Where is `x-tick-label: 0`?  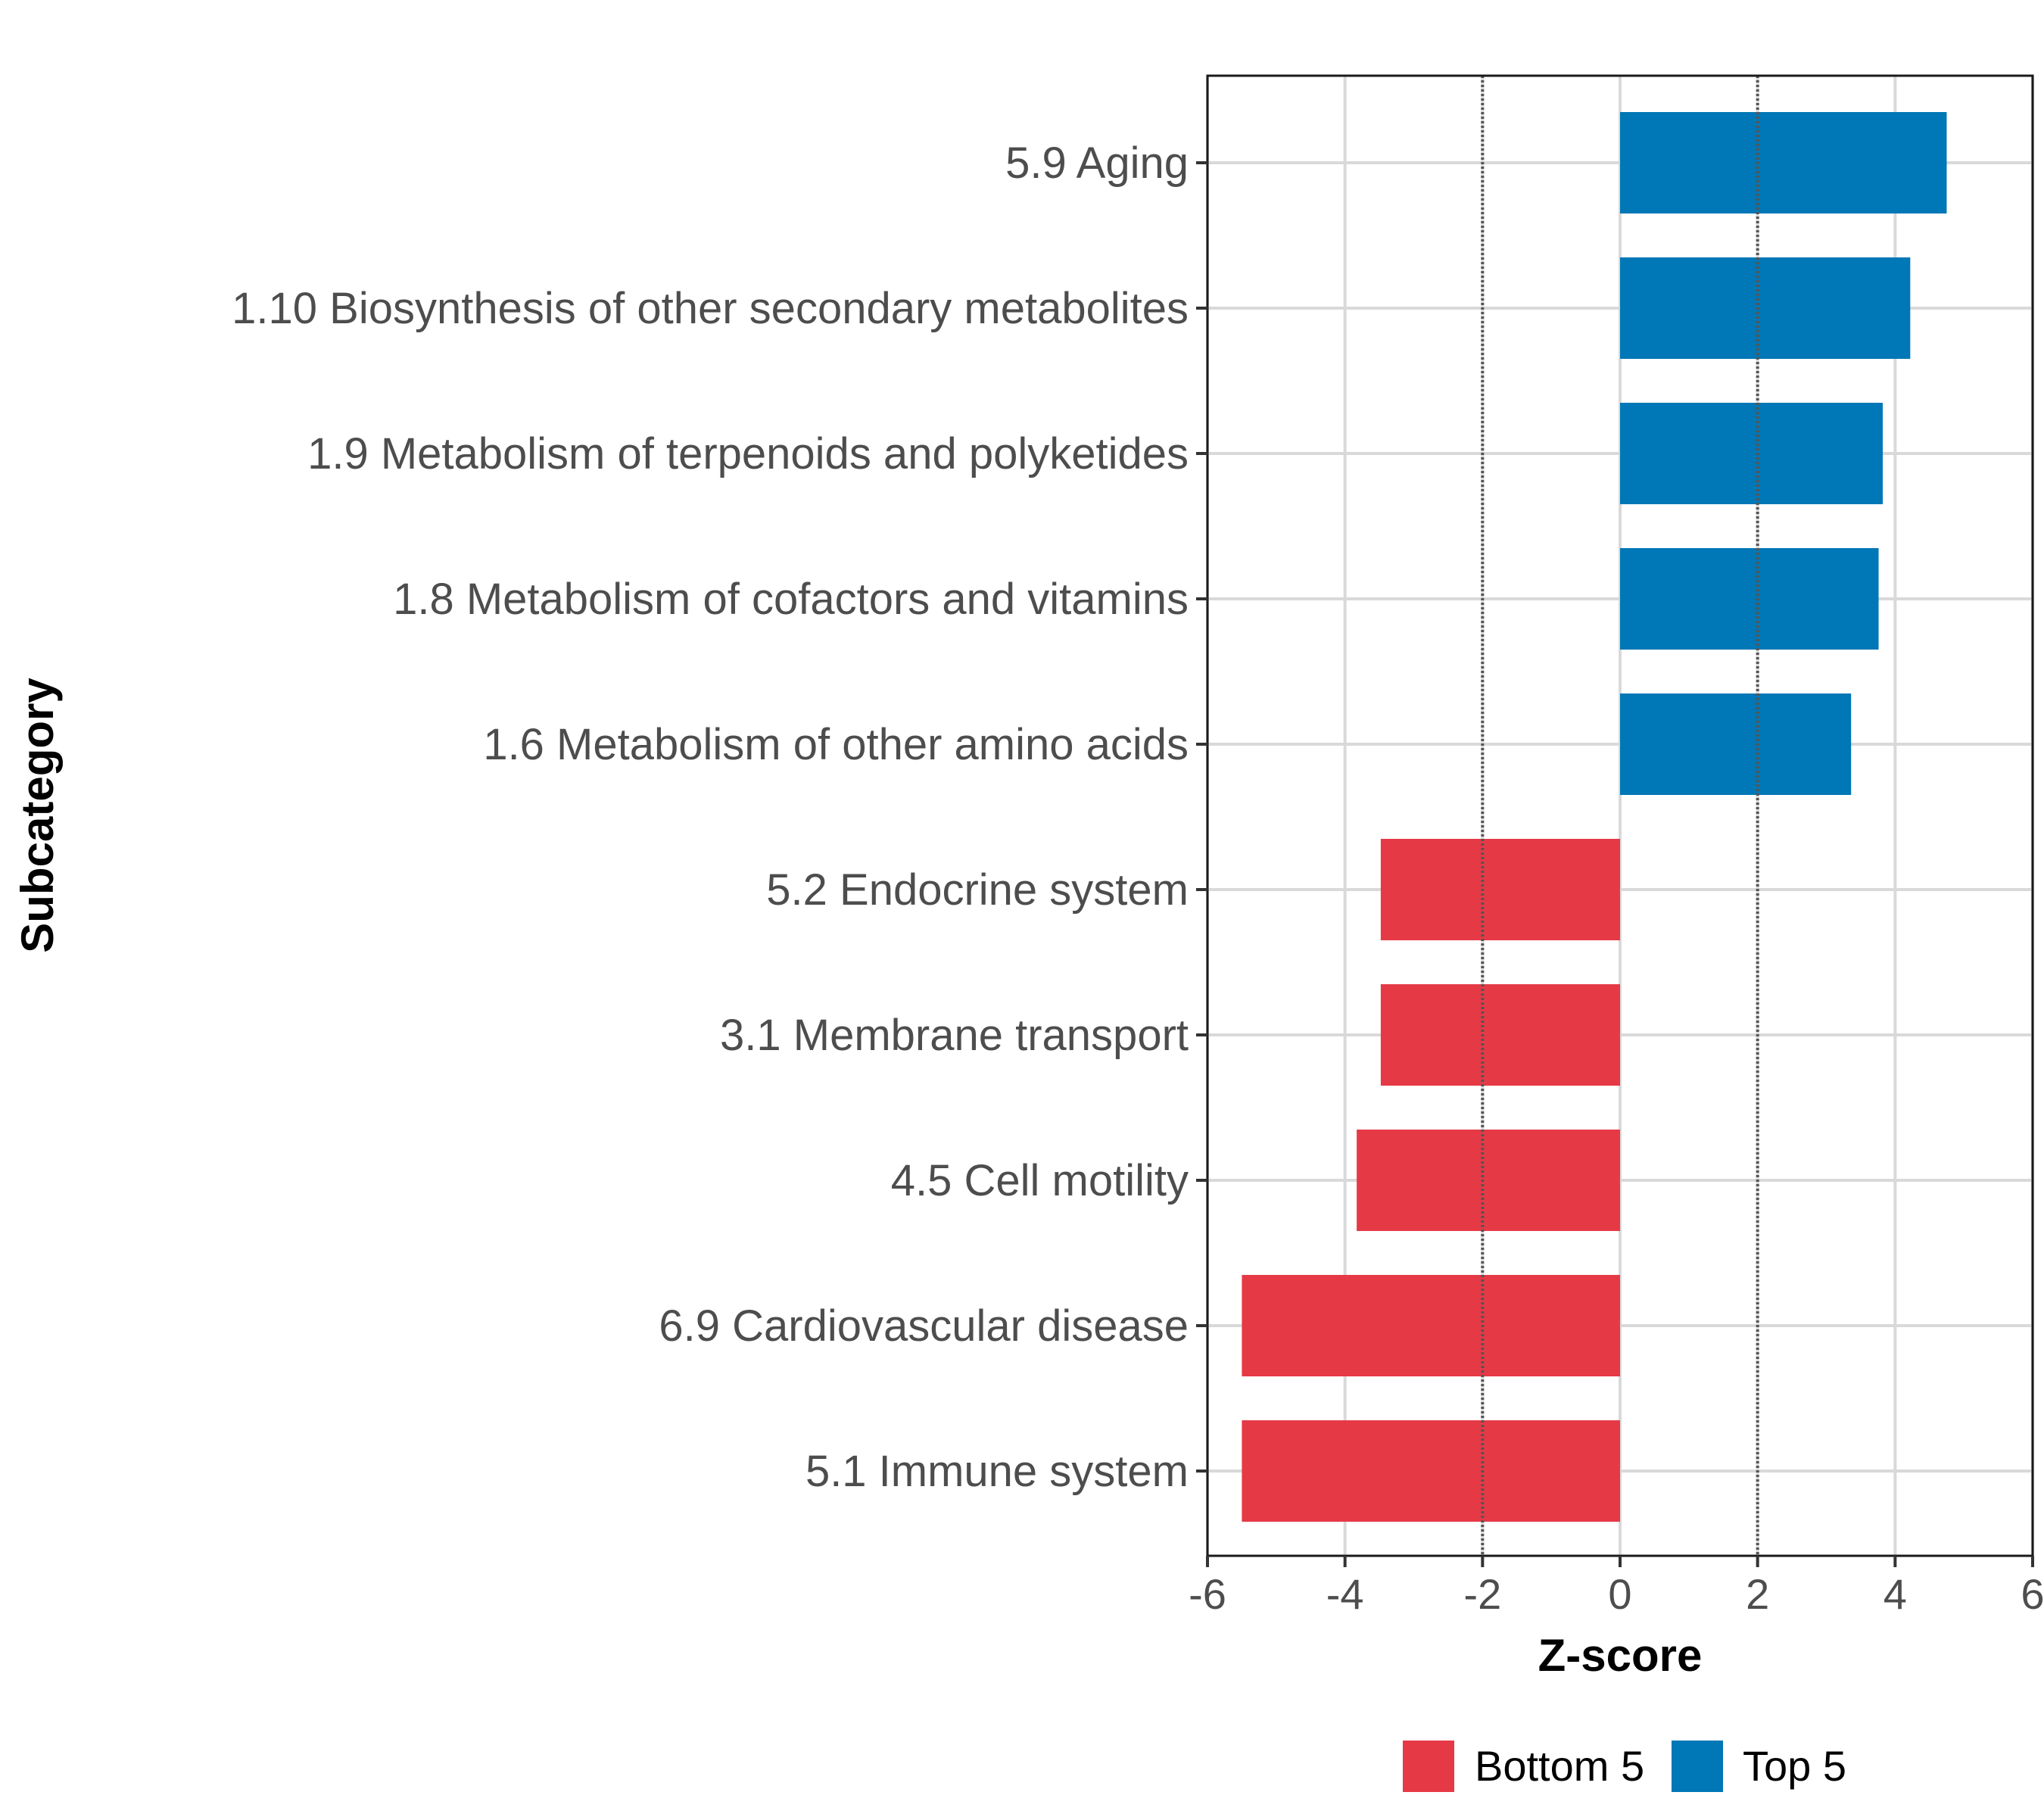
x-tick-label: 0 is located at coordinates (1619, 1594).